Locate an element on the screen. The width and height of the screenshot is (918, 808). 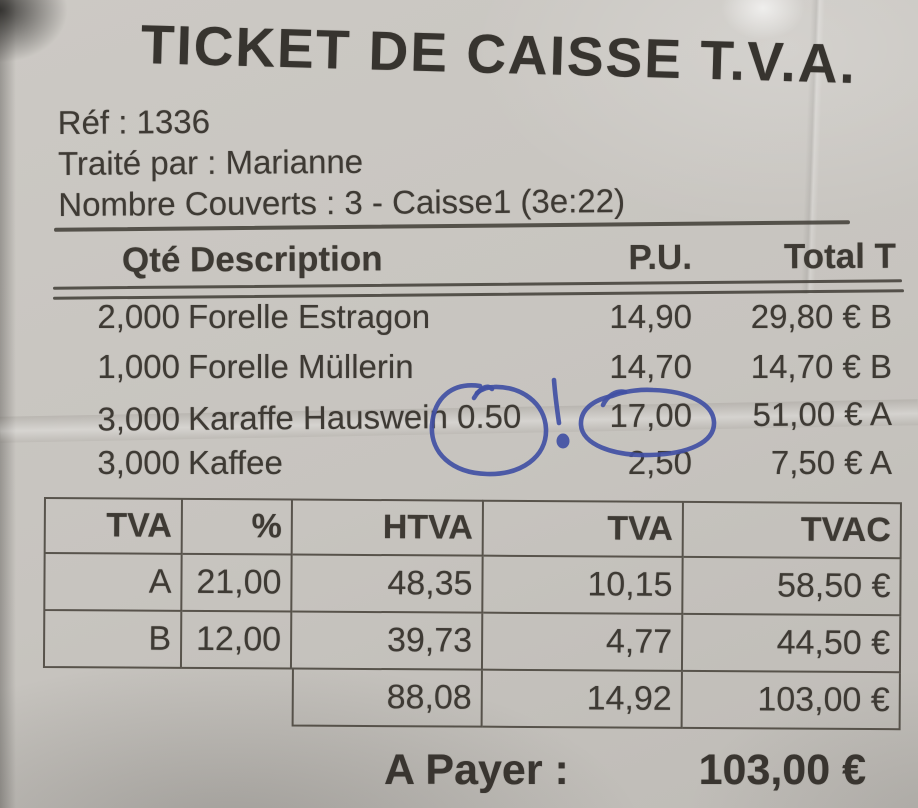
item-row: 3,000 Kaffee 2,50 7,50 € A is located at coordinates (459, 463).